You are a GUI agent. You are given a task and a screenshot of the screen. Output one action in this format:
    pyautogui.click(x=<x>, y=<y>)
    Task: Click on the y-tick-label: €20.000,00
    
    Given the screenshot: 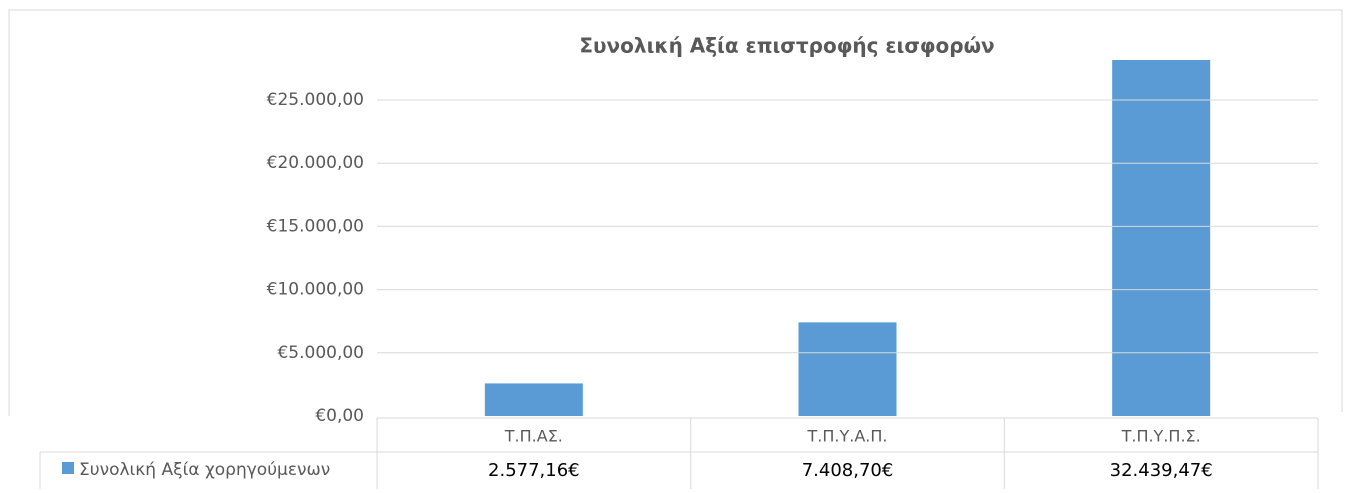 What is the action you would take?
    pyautogui.click(x=315, y=163)
    